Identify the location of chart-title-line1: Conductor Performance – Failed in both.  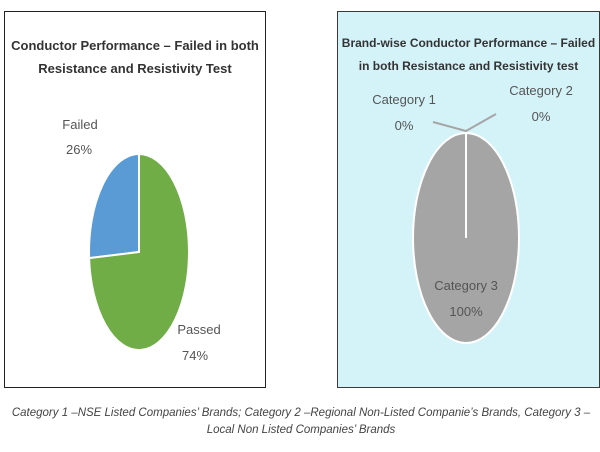
(135, 45).